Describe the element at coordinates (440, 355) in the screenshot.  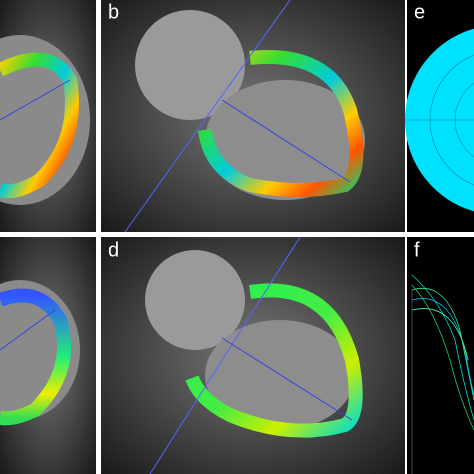
I see `panel-f: f` at that location.